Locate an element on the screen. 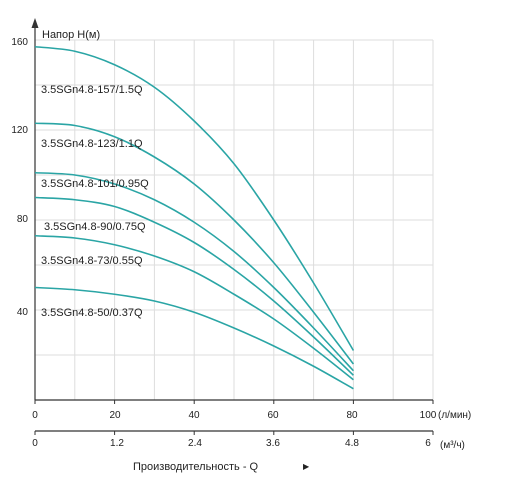  series-label: 3.5SGn4.8-157/1.5Q is located at coordinates (92, 90).